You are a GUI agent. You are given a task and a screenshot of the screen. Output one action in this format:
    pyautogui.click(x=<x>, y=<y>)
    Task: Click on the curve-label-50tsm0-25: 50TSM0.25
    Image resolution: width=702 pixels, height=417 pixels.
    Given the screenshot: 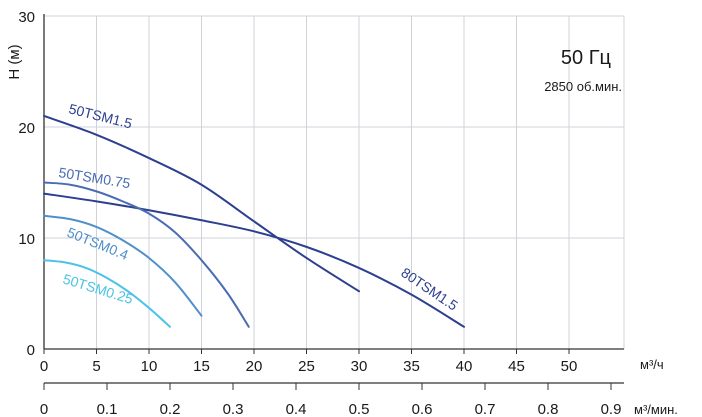 What is the action you would take?
    pyautogui.click(x=98, y=289)
    